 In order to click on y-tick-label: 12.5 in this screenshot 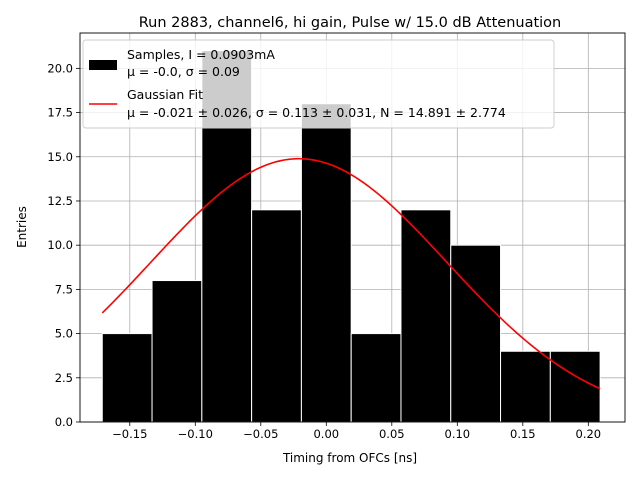, I will do `click(60, 201)`.